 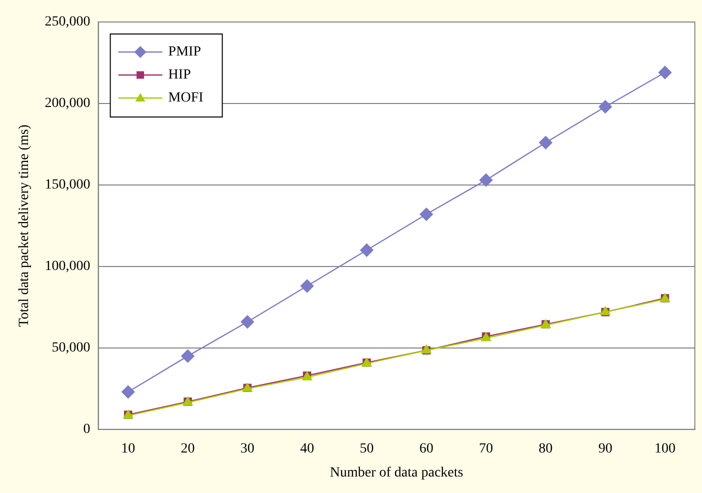 I want to click on x-tick-label: 30, so click(x=247, y=448).